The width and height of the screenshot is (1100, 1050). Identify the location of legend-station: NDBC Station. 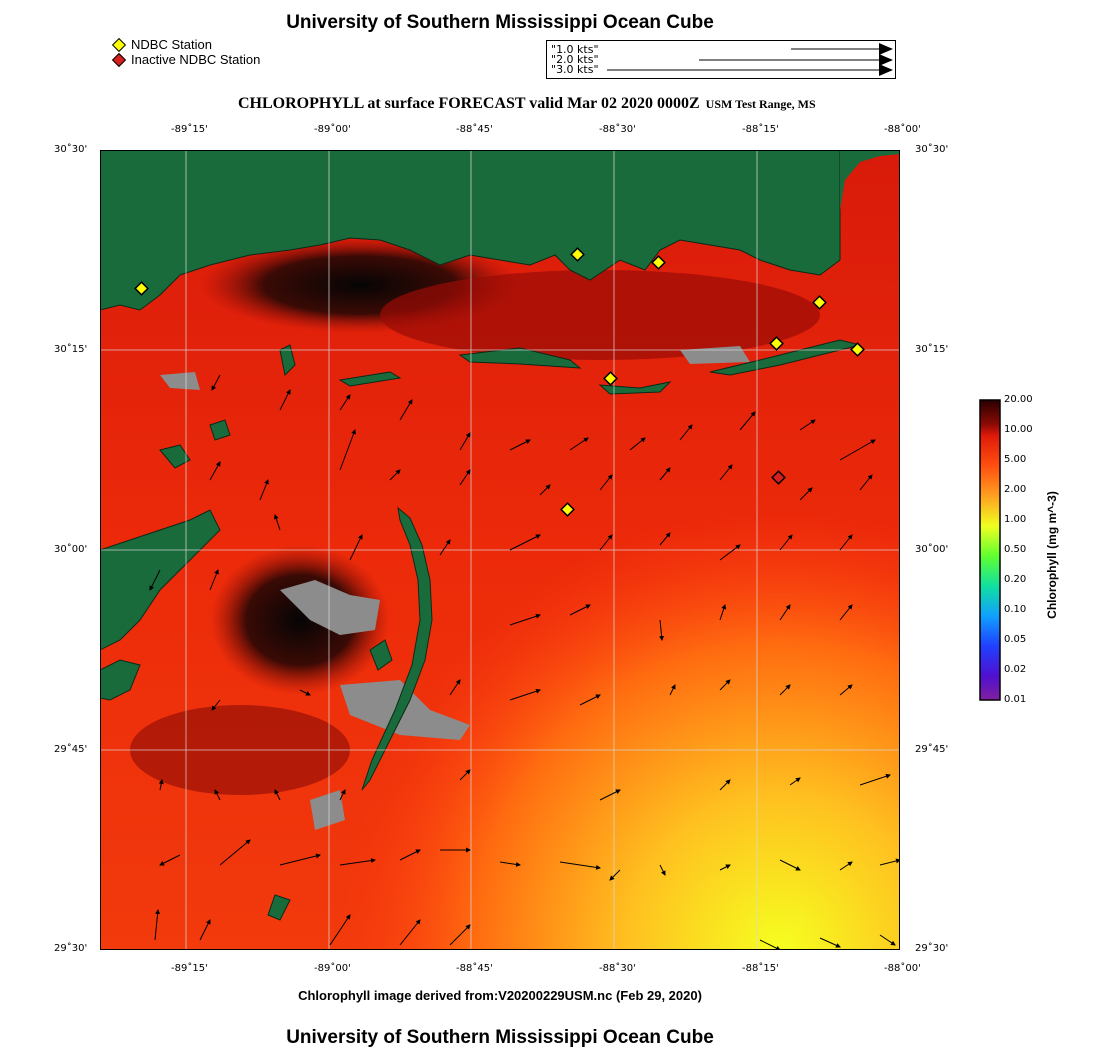
(161, 44).